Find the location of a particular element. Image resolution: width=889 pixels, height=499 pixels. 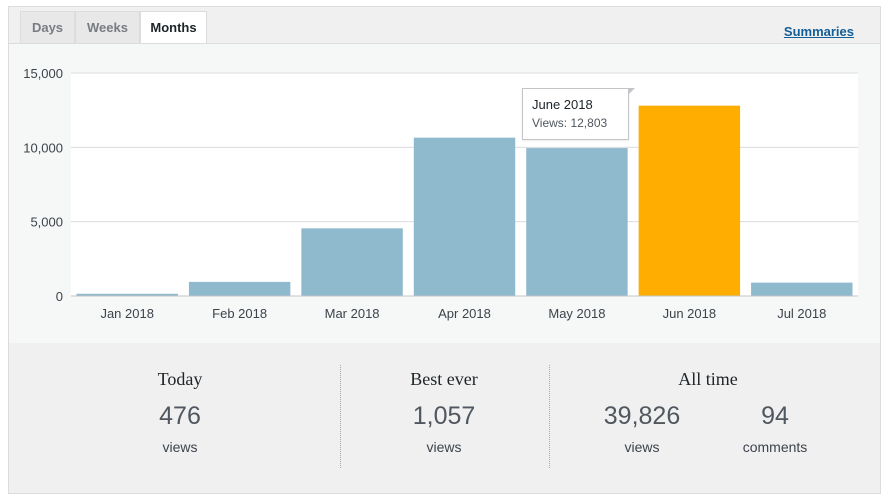

tab-months: Months is located at coordinates (173, 27).